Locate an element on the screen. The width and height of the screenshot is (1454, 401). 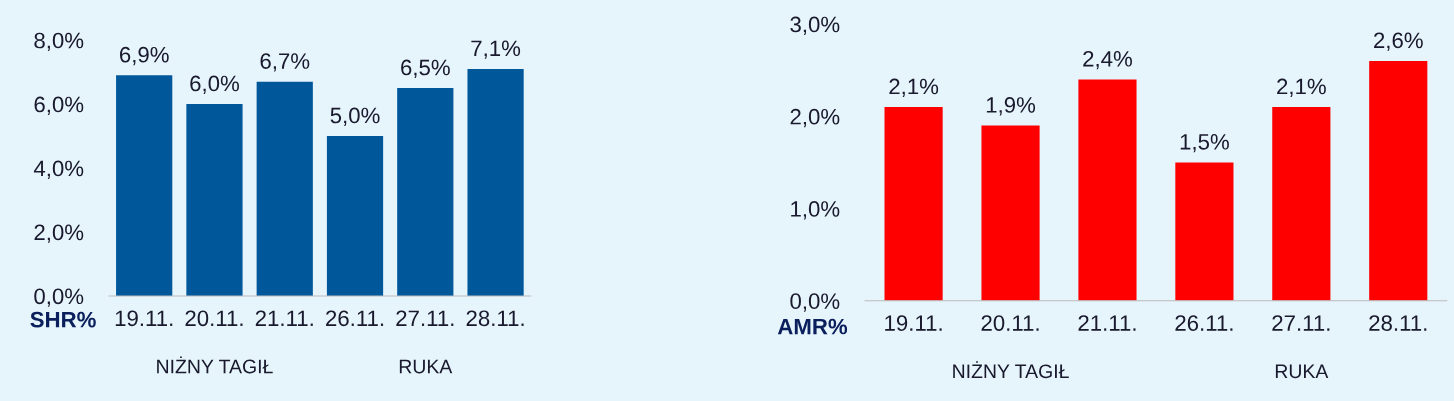
data-label: 6,7% is located at coordinates (285, 62).